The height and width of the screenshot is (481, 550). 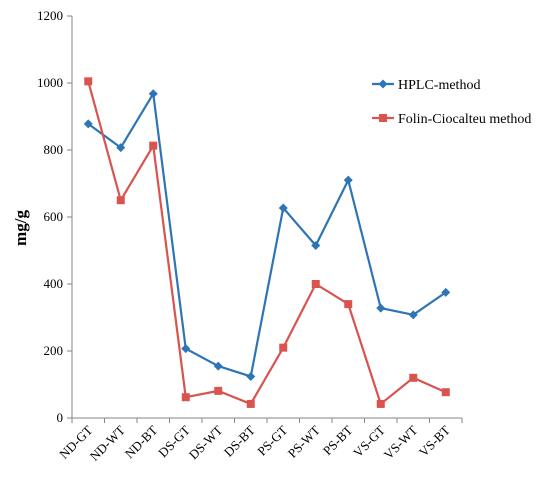 What do you see at coordinates (304, 441) in the screenshot?
I see `x-tick-label: PS-WT` at bounding box center [304, 441].